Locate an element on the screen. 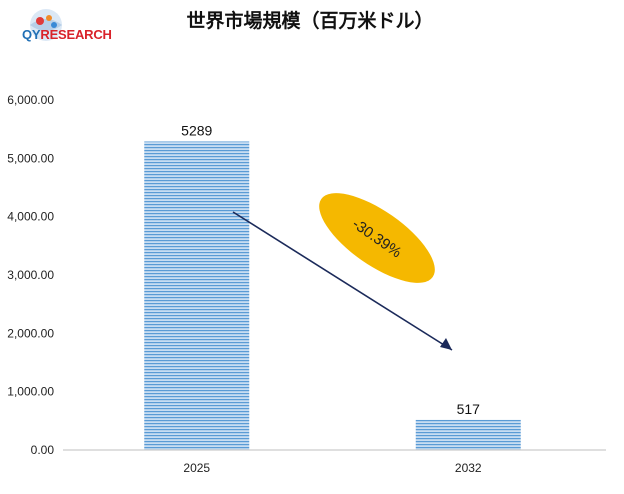 This screenshot has width=624, height=494. y-tick-label: 6,000.00 is located at coordinates (30, 100).